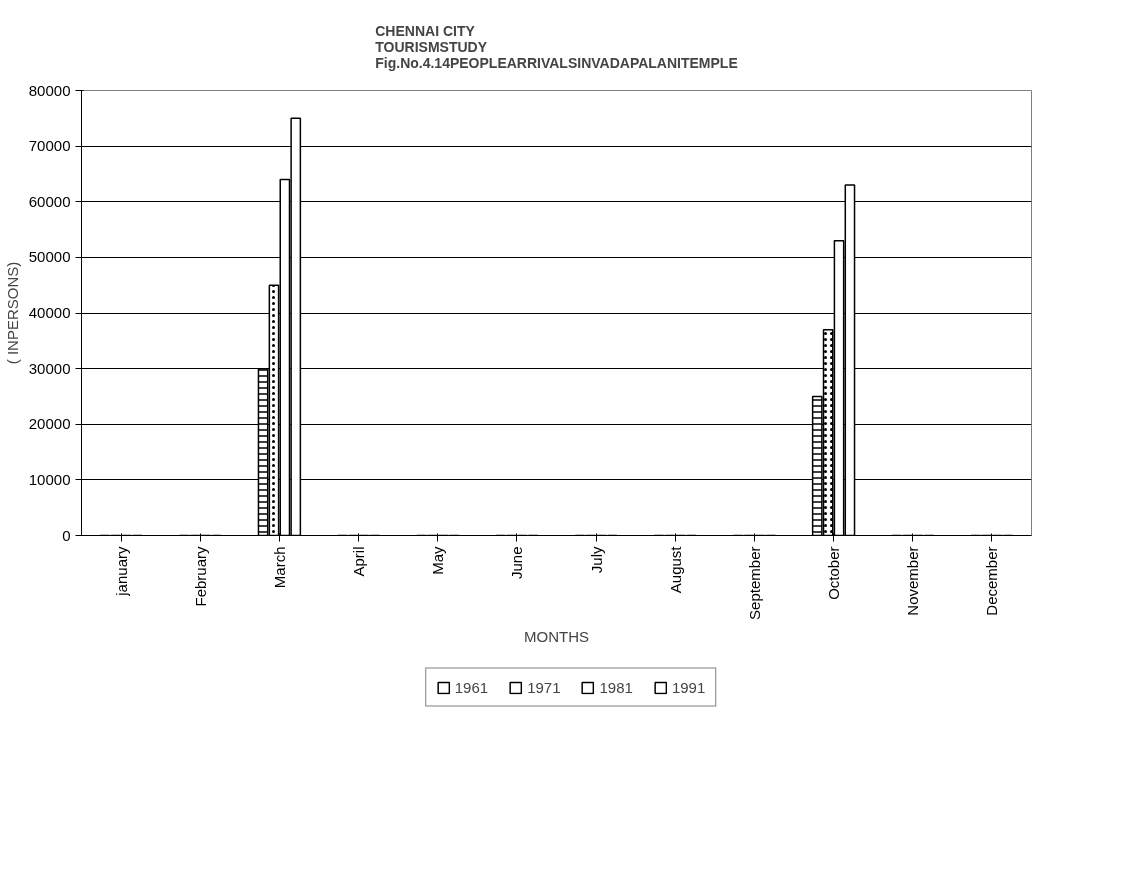  I want to click on x-tick-label: March, so click(279, 567).